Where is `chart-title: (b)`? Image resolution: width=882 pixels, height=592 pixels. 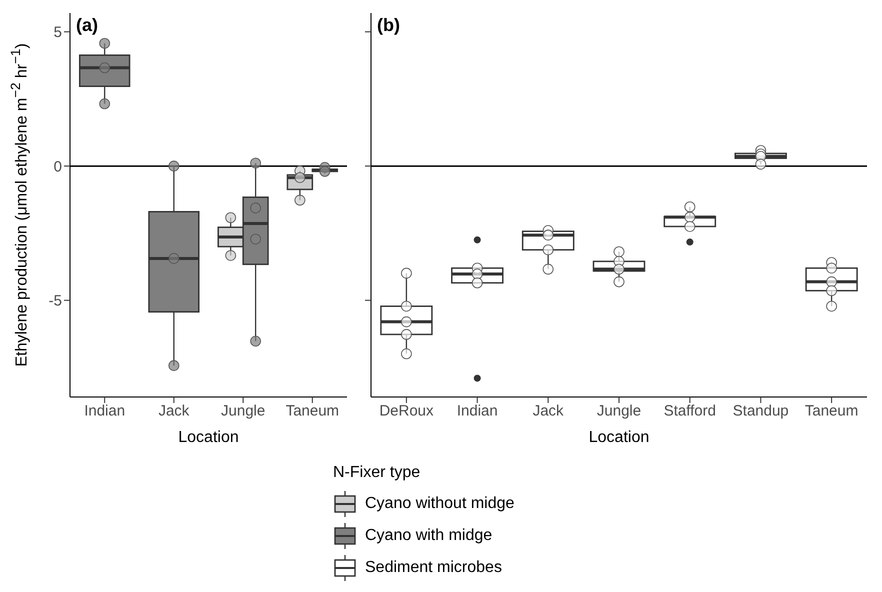
chart-title: (b) is located at coordinates (388, 25).